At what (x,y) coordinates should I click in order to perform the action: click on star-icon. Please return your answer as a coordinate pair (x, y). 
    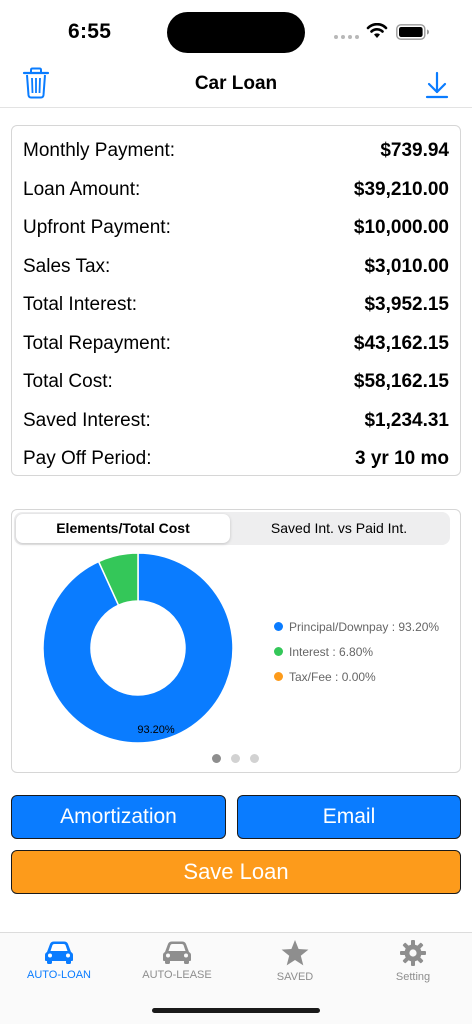
    Looking at the image, I should click on (295, 953).